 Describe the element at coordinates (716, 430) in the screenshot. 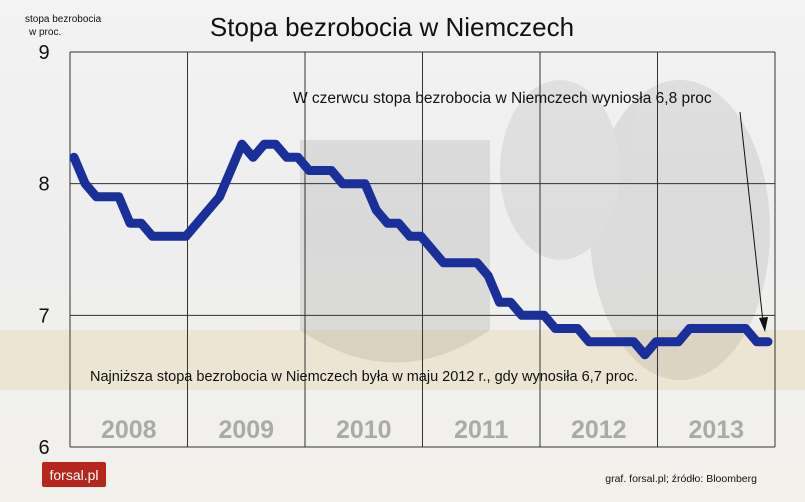

I see `year-label: 2013` at that location.